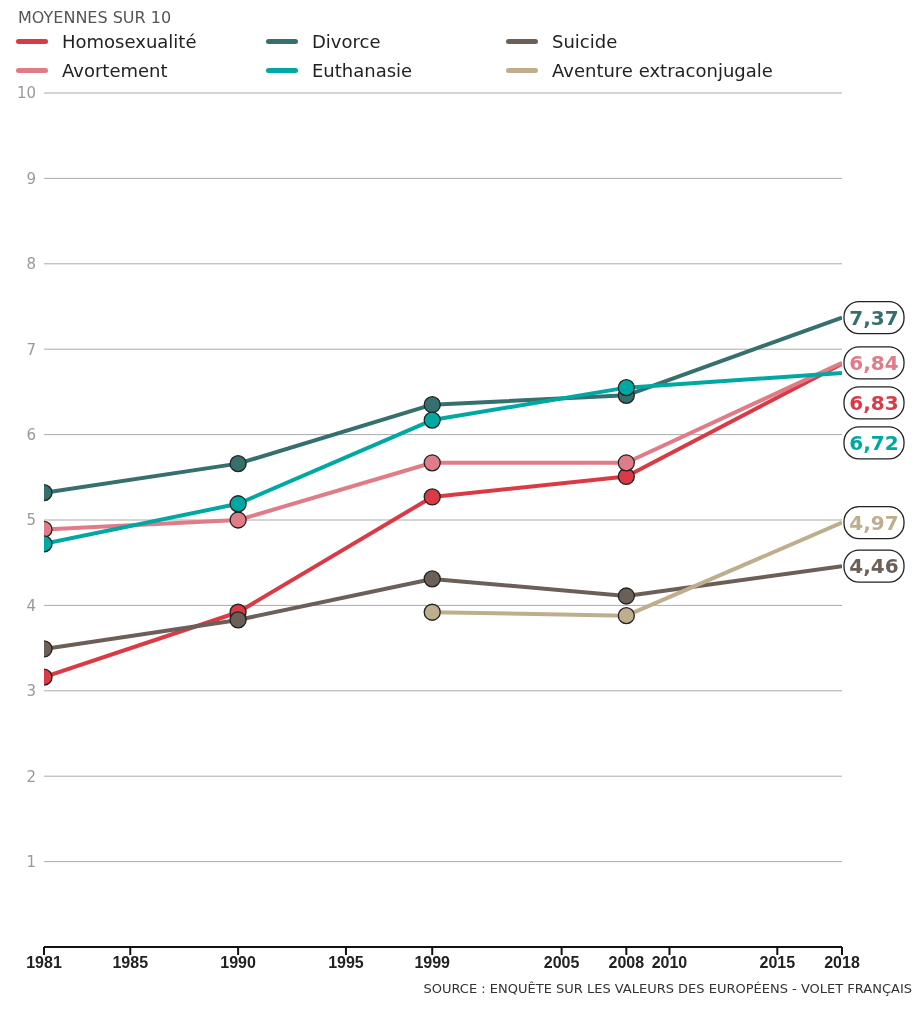 This screenshot has width=916, height=1031. Describe the element at coordinates (842, 963) in the screenshot. I see `x-tick-label: 2018` at that location.